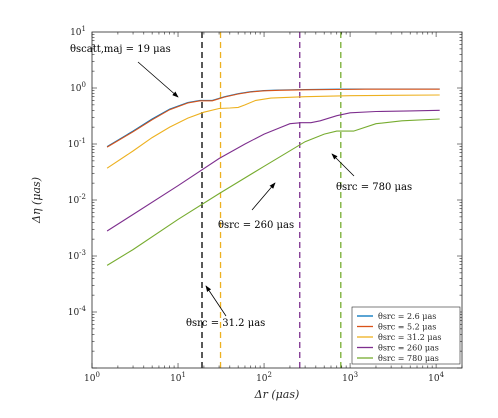 The height and width of the screenshot is (418, 498). What do you see at coordinates (78, 31) in the screenshot?
I see `y-tick-label: 10¹` at bounding box center [78, 31].